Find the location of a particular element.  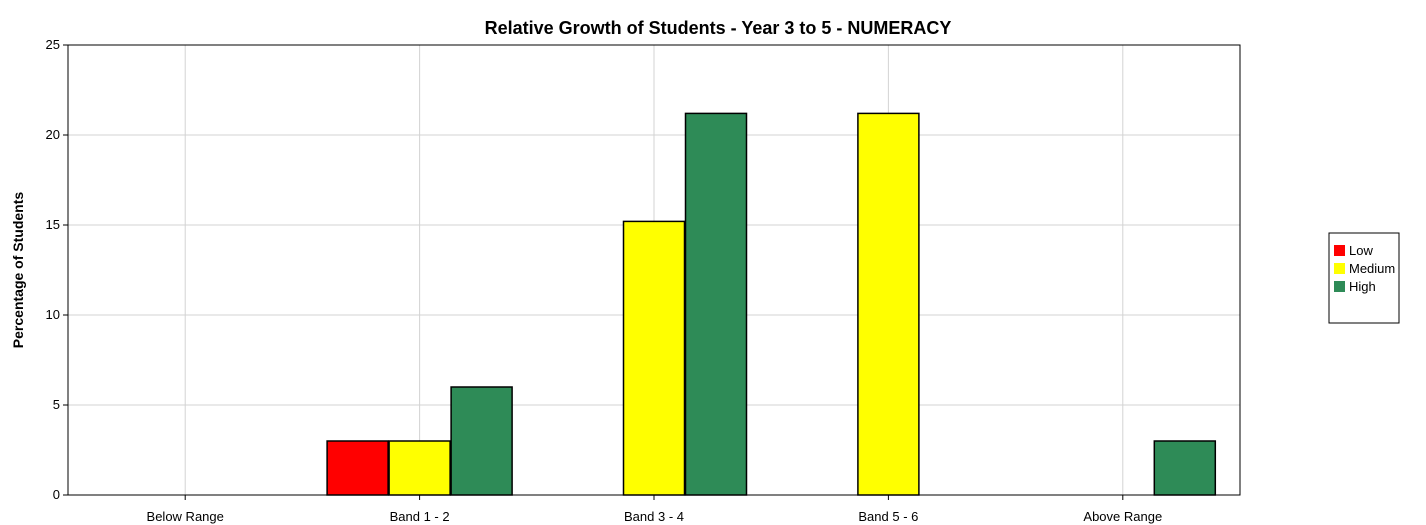

y-tick-label: 0 is located at coordinates (56, 494).